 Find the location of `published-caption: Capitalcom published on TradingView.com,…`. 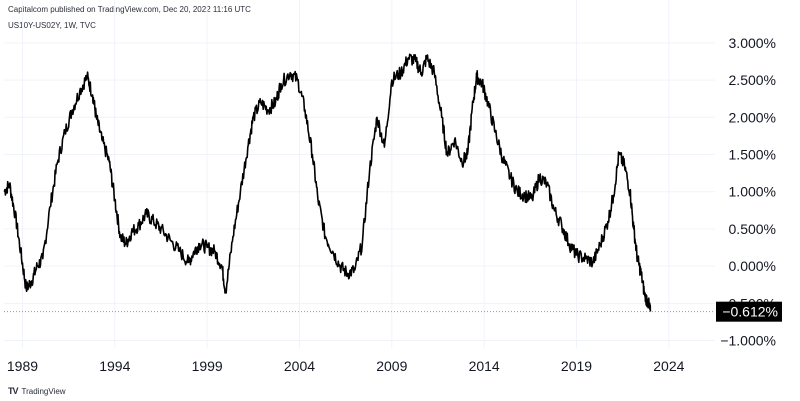

published-caption: Capitalcom published on TradingView.com,… is located at coordinates (129, 9).